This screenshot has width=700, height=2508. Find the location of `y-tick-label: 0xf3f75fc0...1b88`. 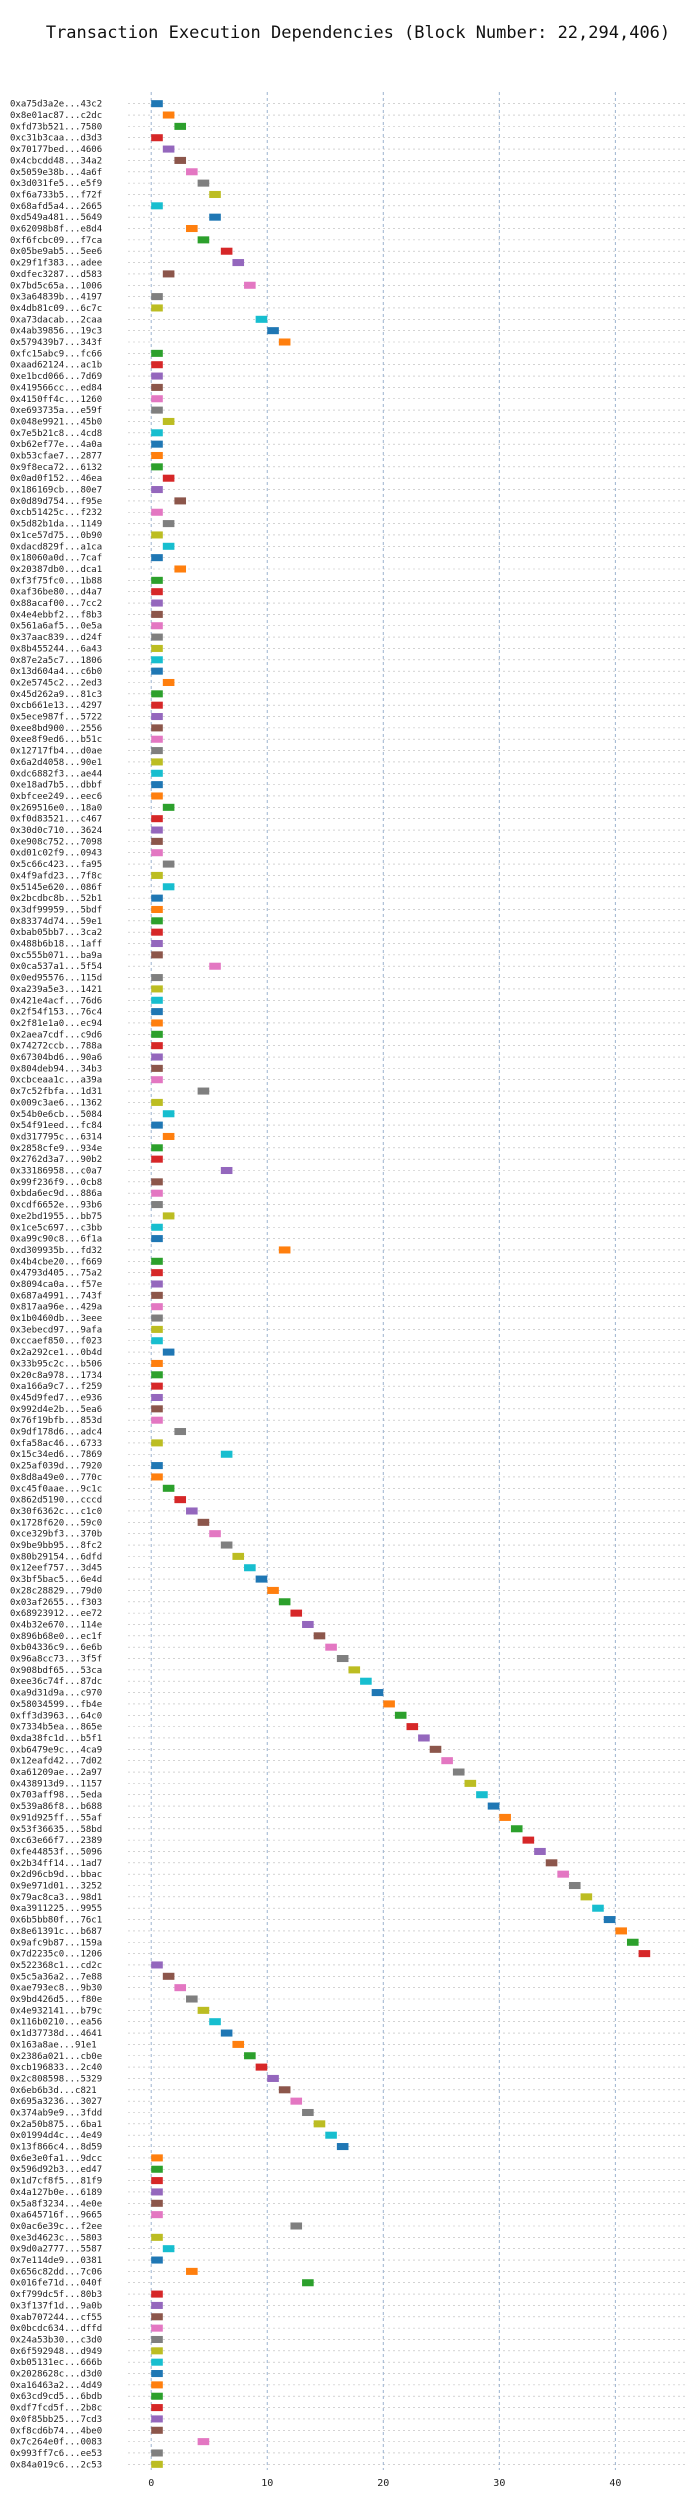

y-tick-label: 0xf3f75fc0...1b88 is located at coordinates (56, 581).